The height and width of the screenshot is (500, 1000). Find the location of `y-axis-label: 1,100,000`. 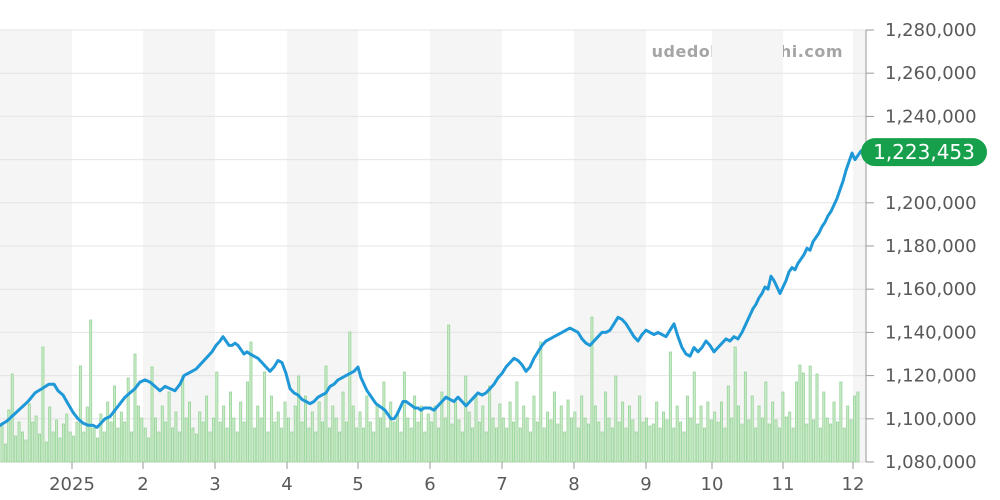

y-axis-label: 1,100,000 is located at coordinates (931, 419).